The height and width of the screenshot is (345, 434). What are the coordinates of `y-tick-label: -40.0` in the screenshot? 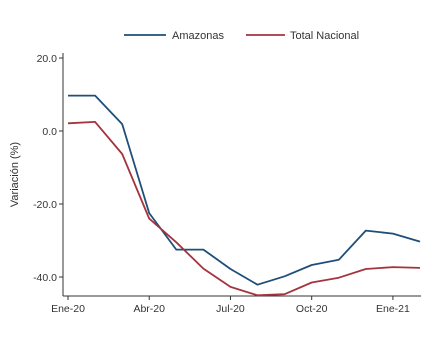 It's located at (45, 278).